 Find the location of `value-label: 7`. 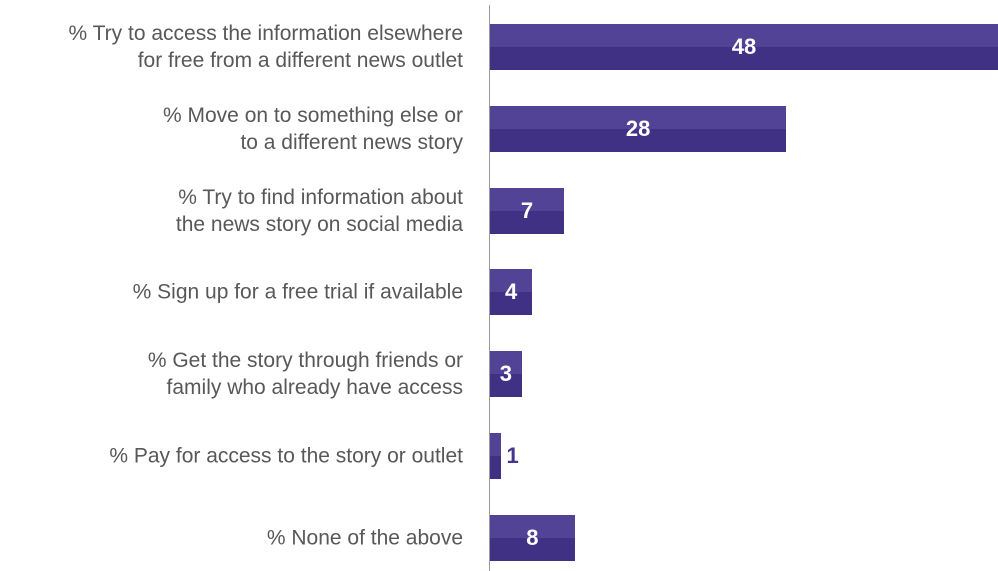

value-label: 7 is located at coordinates (527, 210).